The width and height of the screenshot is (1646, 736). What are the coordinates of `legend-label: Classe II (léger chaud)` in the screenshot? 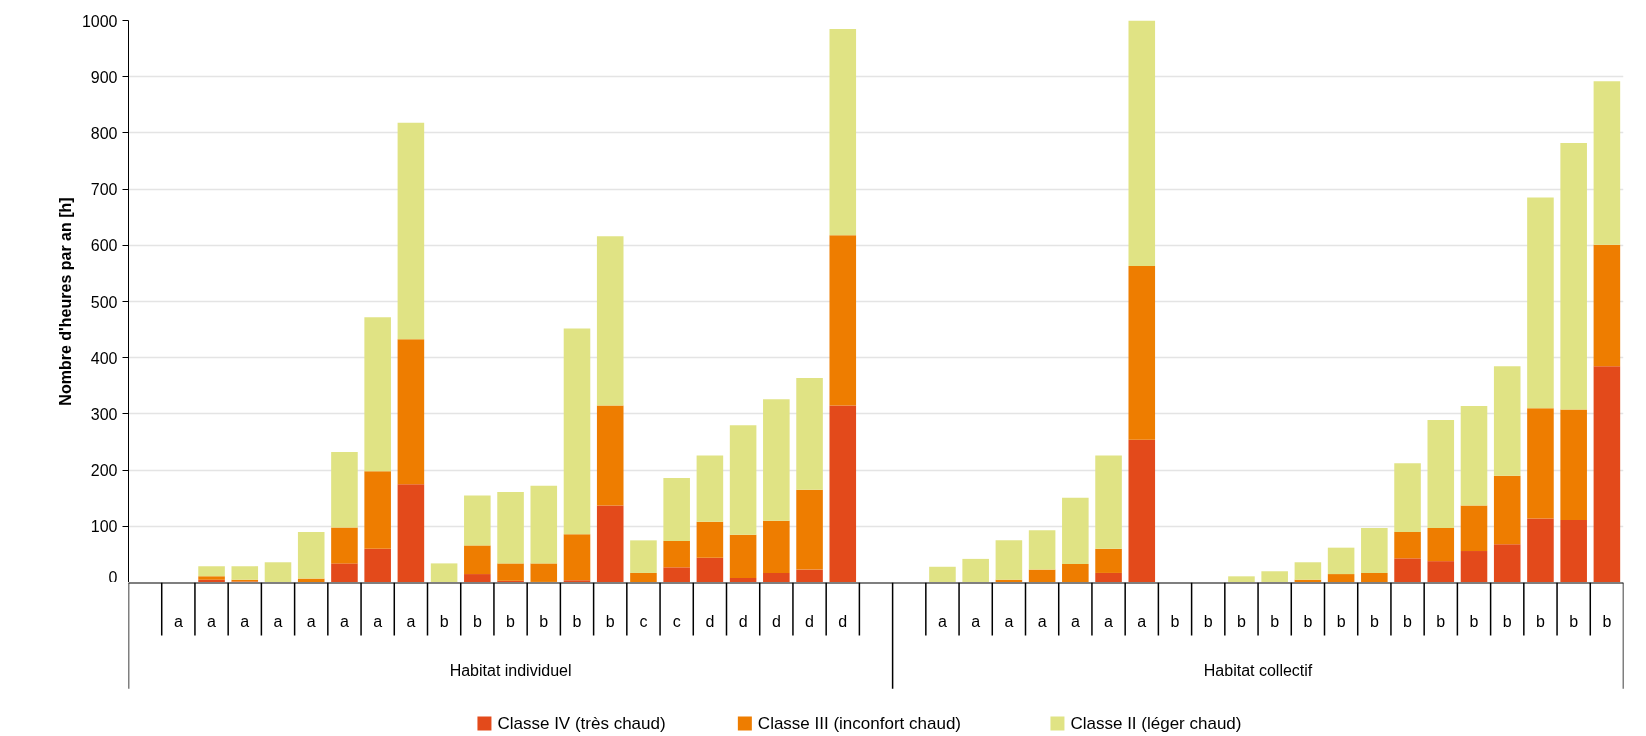 It's located at (1156, 723).